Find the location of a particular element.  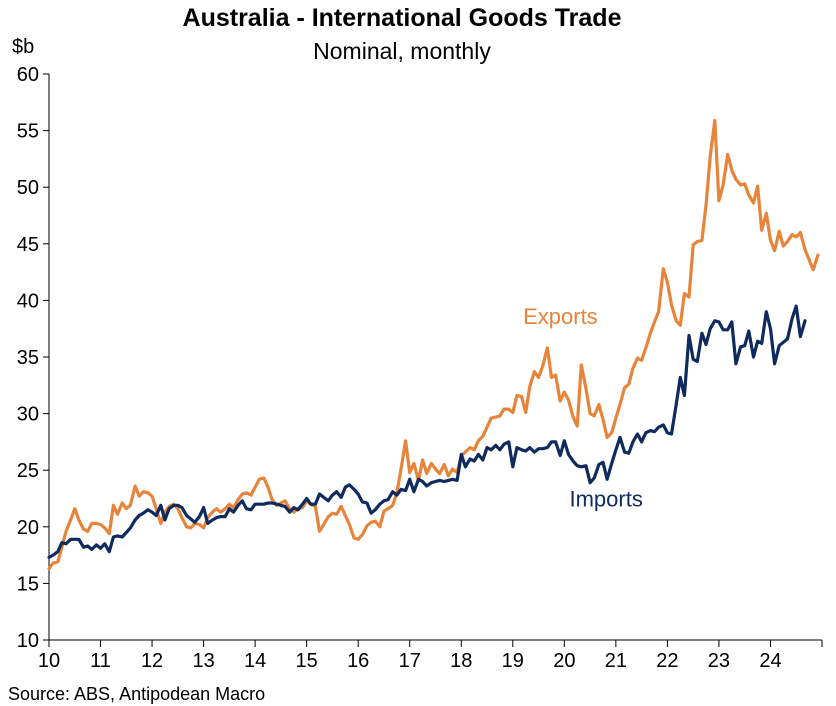

y-tick-label: 25 is located at coordinates (28, 471).